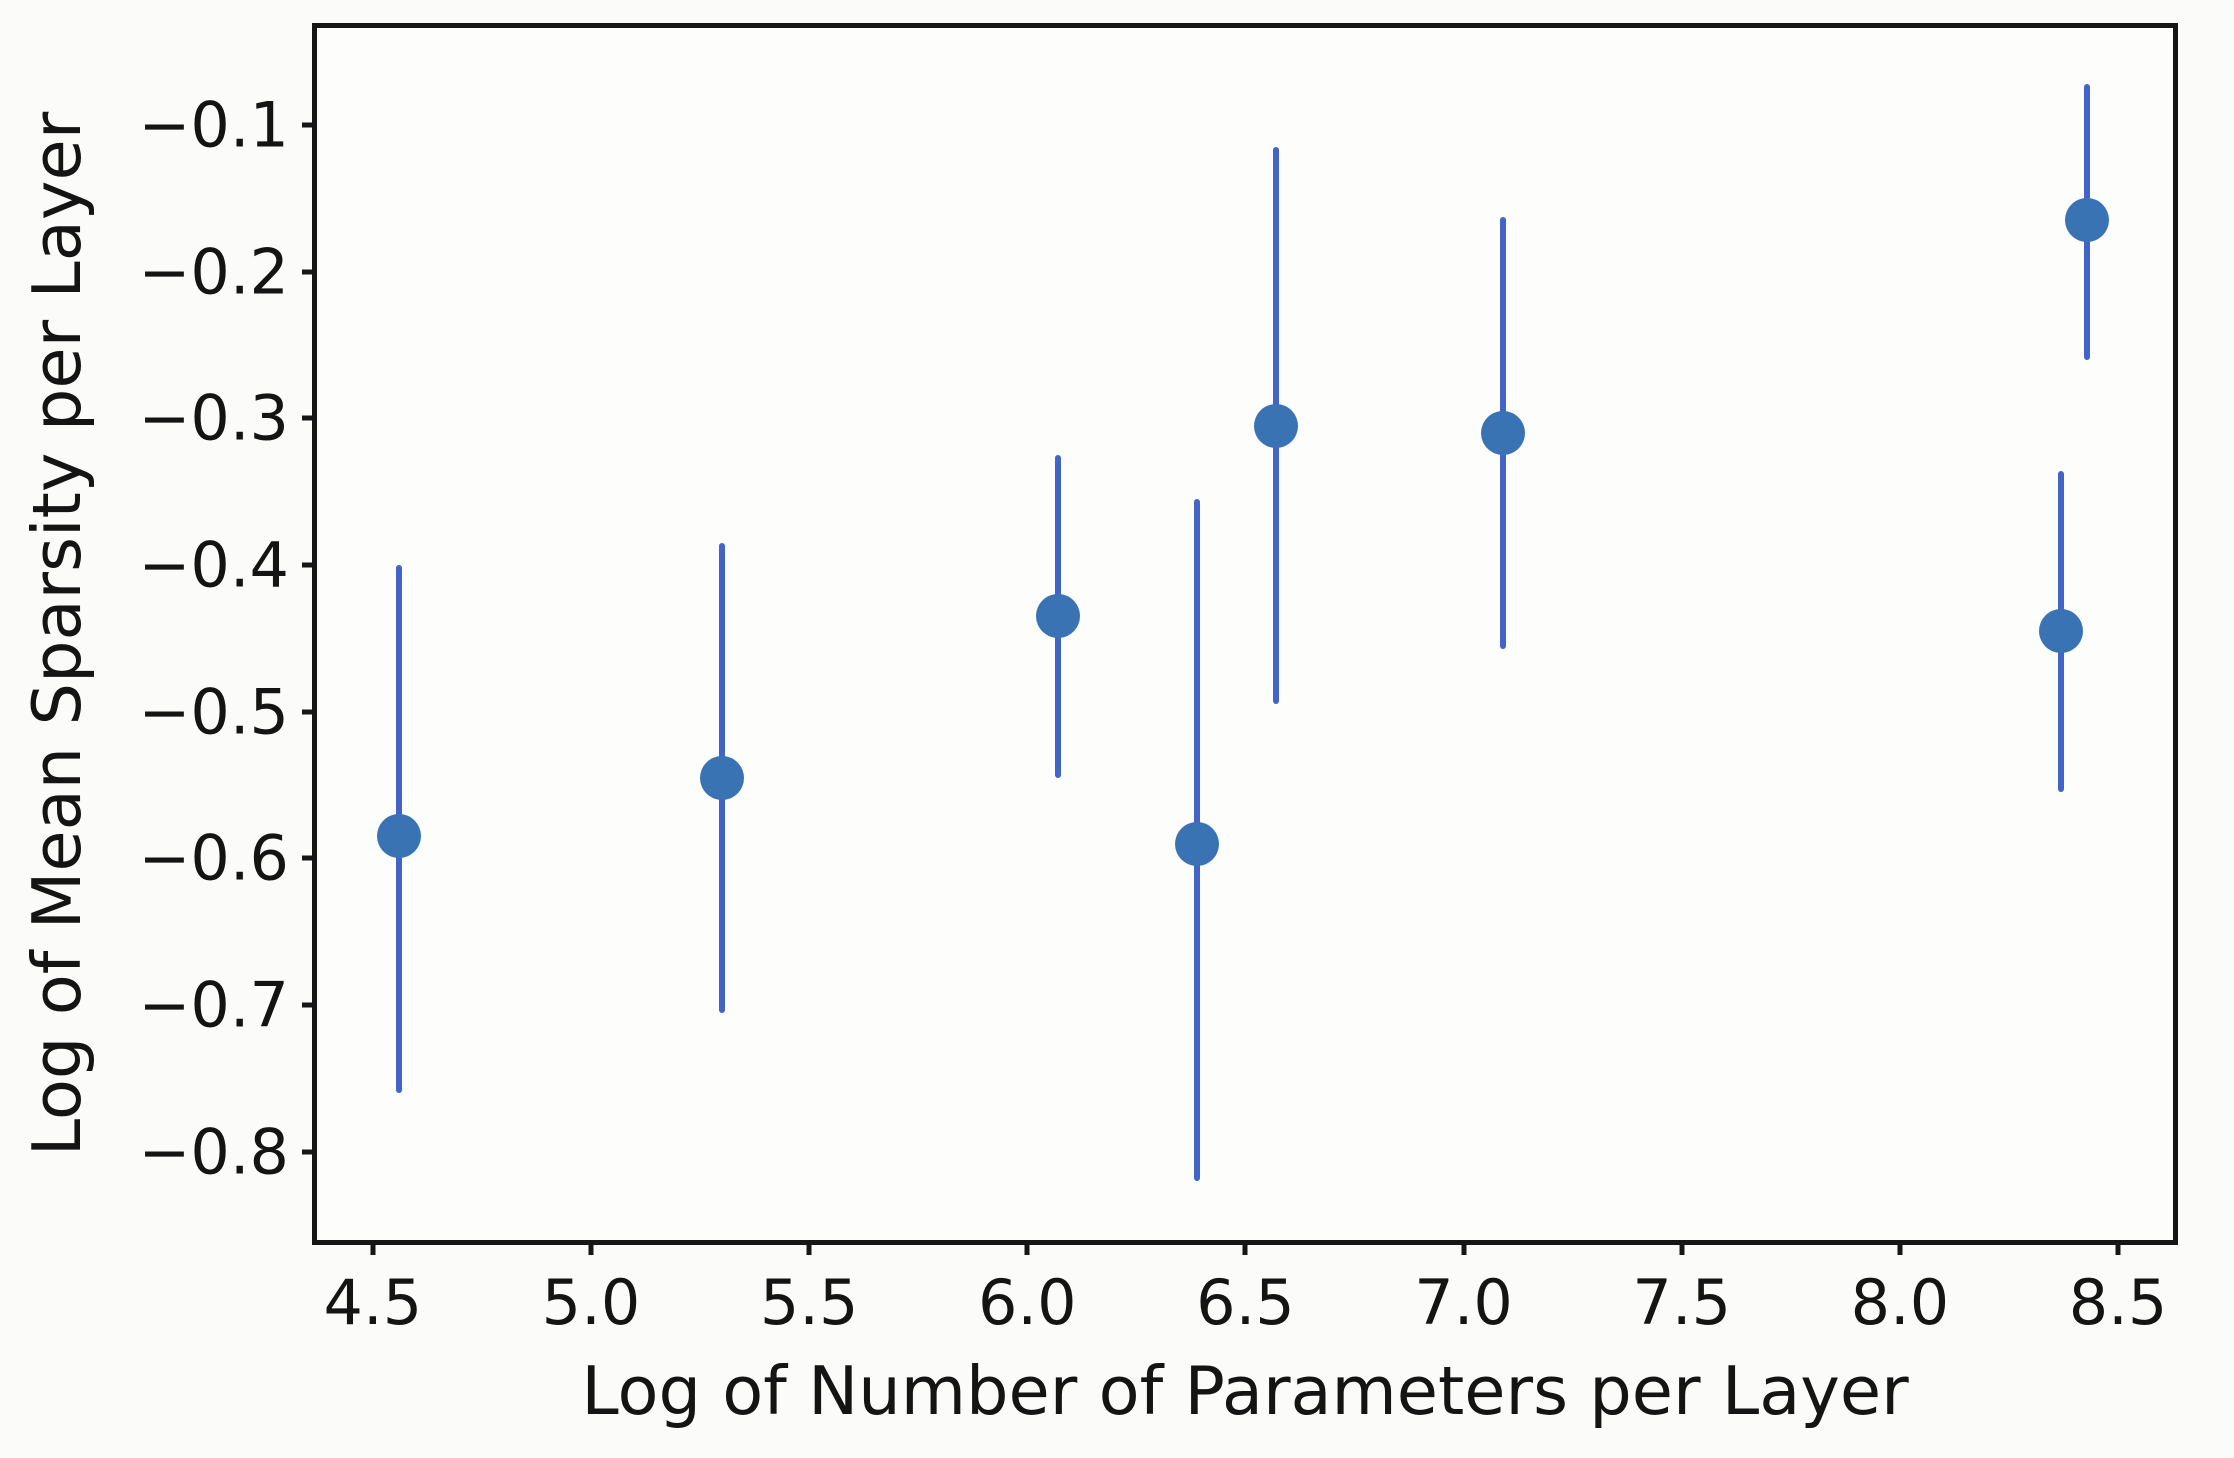  What do you see at coordinates (373, 1302) in the screenshot?
I see `x-tick-label: 4.5` at bounding box center [373, 1302].